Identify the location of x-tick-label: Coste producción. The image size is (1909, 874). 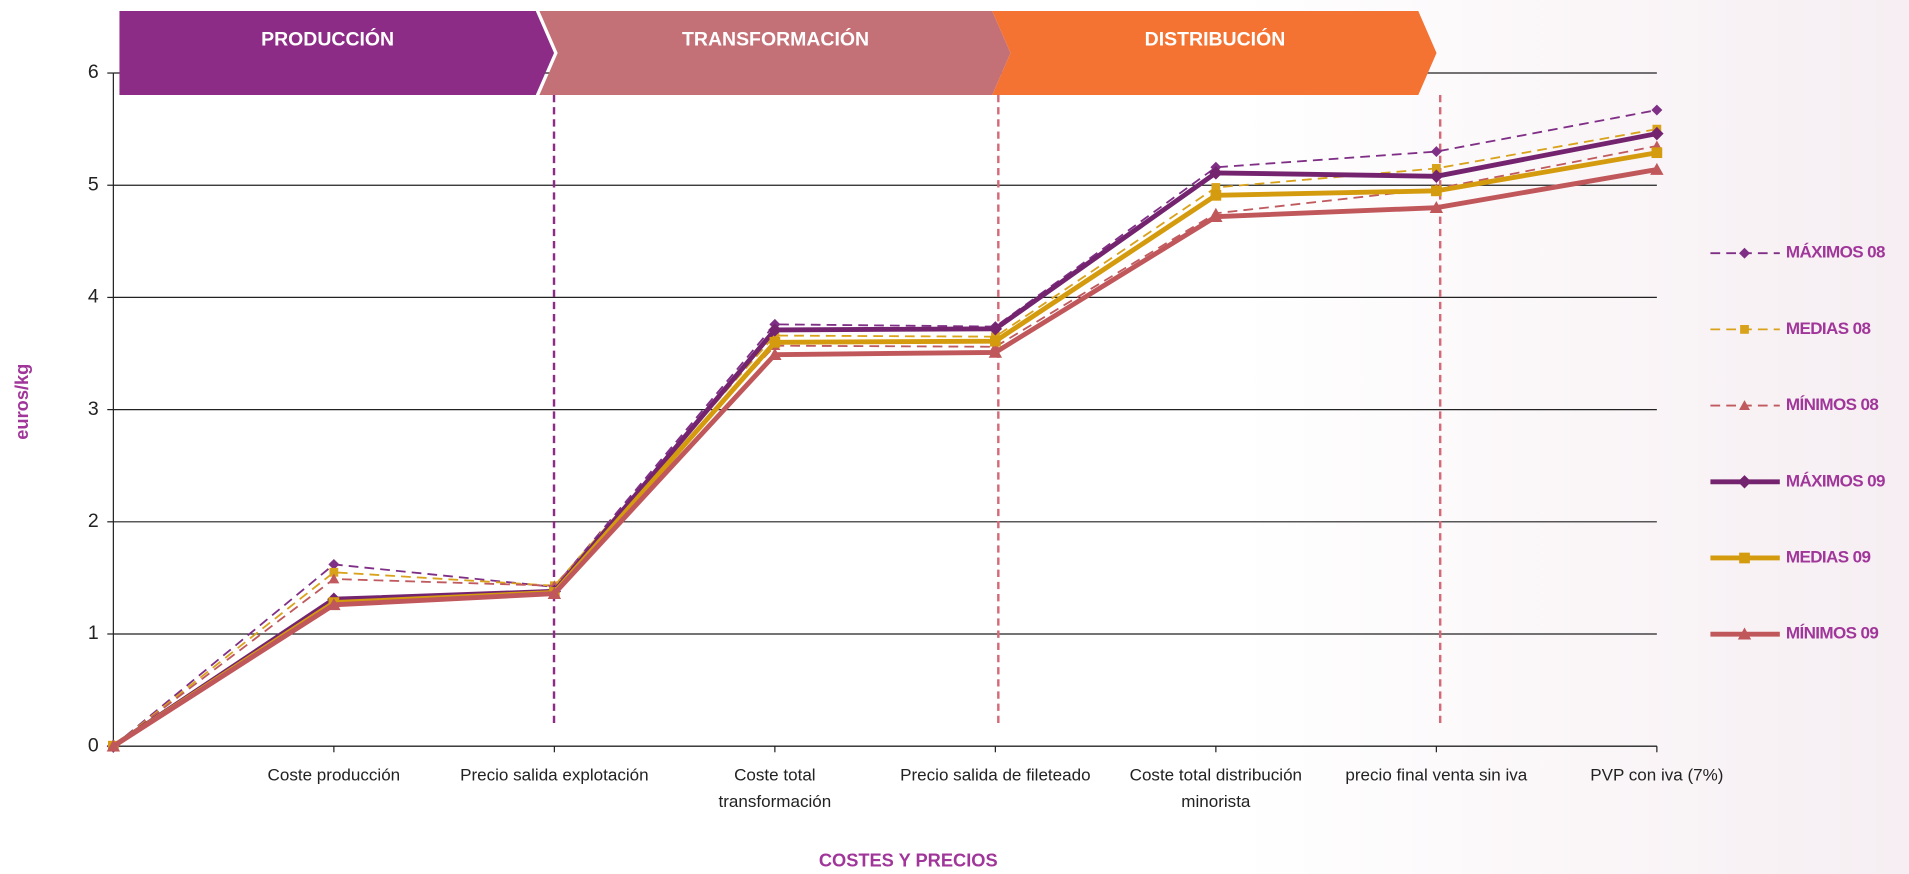
(334, 774).